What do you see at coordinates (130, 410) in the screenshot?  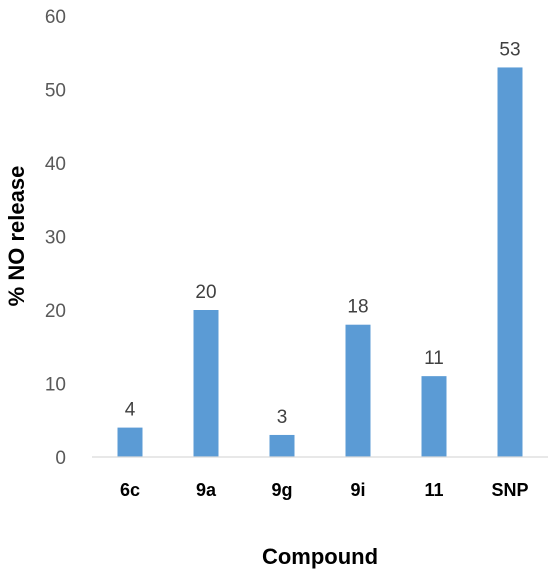 I see `data-label: 4` at bounding box center [130, 410].